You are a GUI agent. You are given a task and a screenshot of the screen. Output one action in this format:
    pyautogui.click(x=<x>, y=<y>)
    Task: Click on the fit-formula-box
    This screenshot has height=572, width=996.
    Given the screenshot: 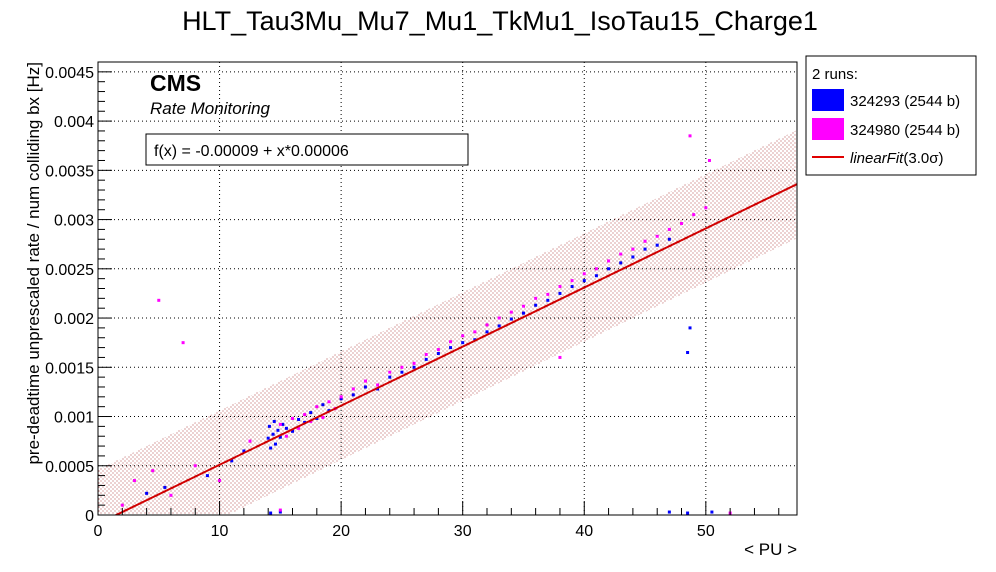 What is the action you would take?
    pyautogui.click(x=307, y=149)
    